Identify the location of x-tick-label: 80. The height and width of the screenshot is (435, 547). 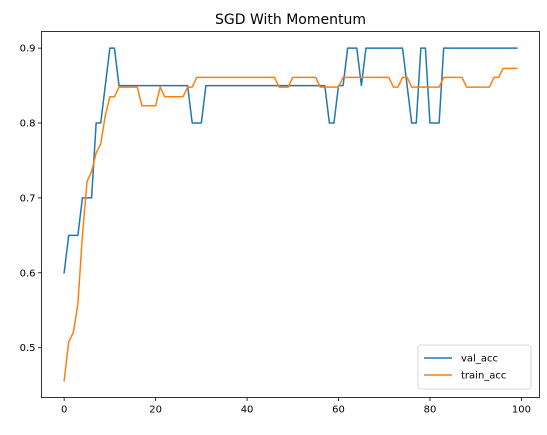
(430, 410).